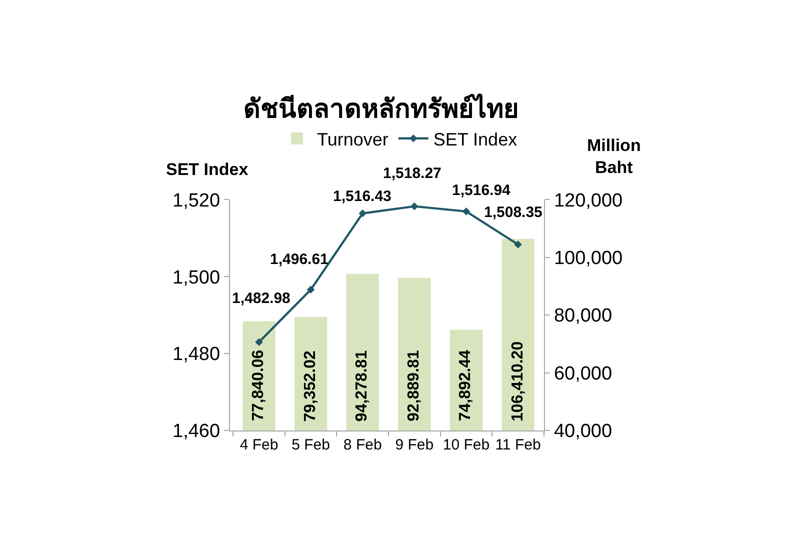  What do you see at coordinates (413, 386) in the screenshot?
I see `data-label: 92,889.81` at bounding box center [413, 386].